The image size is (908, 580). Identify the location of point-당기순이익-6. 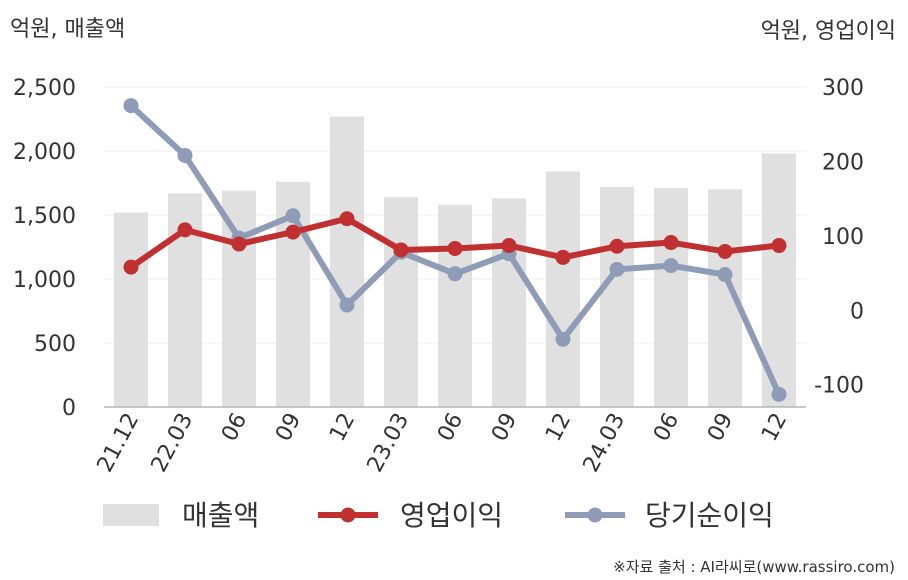
(455, 274).